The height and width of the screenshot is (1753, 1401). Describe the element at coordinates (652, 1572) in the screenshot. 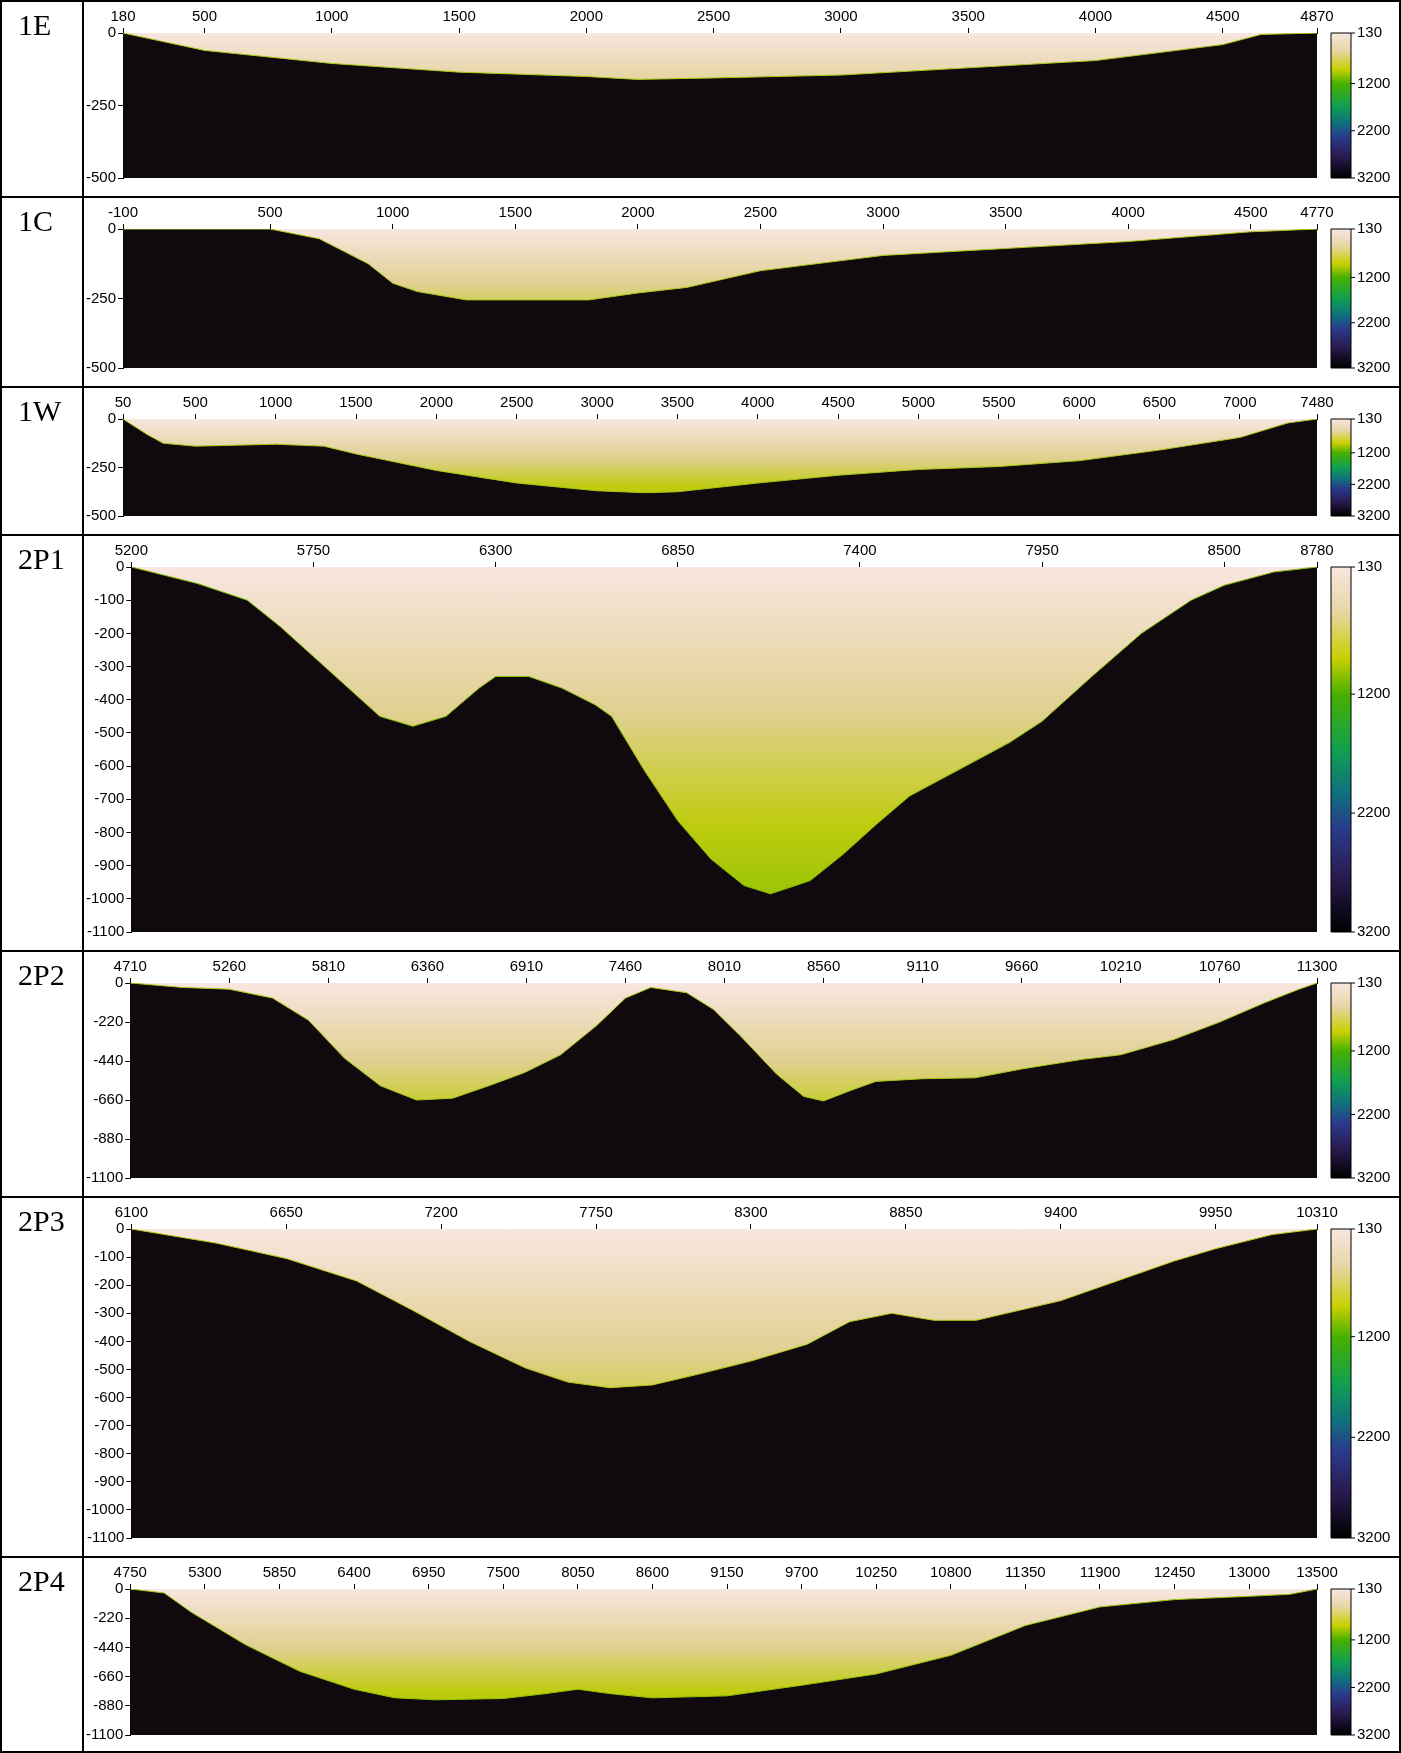

I see `x-tick-label: 8600` at that location.